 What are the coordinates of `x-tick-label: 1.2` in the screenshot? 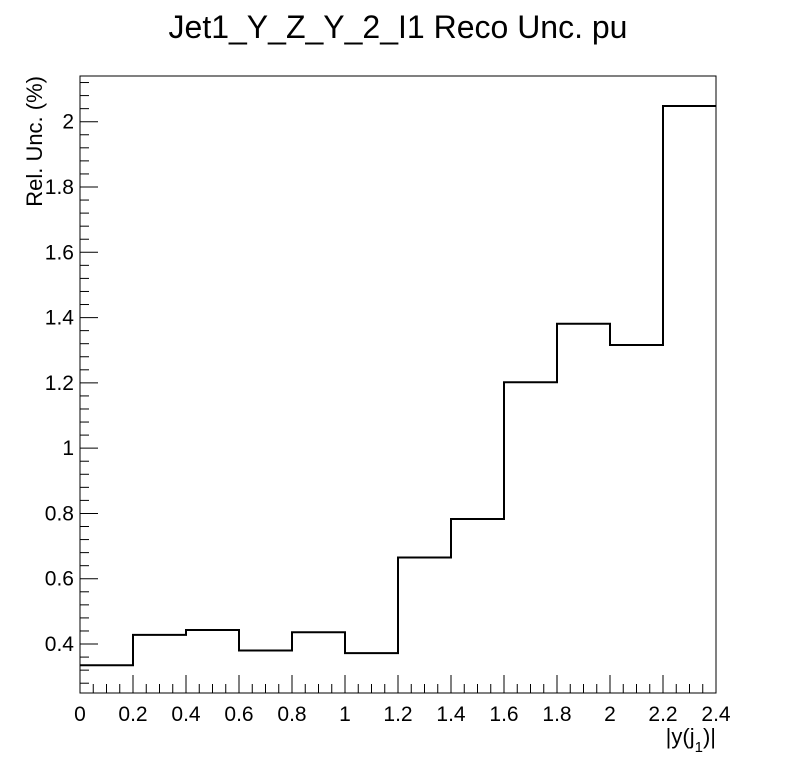 It's located at (397, 714).